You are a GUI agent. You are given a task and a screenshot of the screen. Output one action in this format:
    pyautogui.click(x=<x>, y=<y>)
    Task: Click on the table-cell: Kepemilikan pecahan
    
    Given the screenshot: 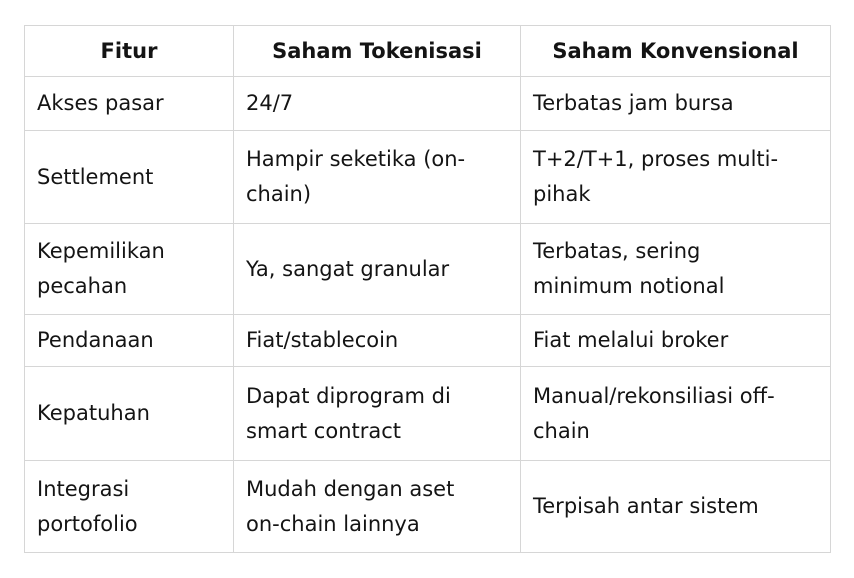 What is the action you would take?
    pyautogui.click(x=129, y=269)
    